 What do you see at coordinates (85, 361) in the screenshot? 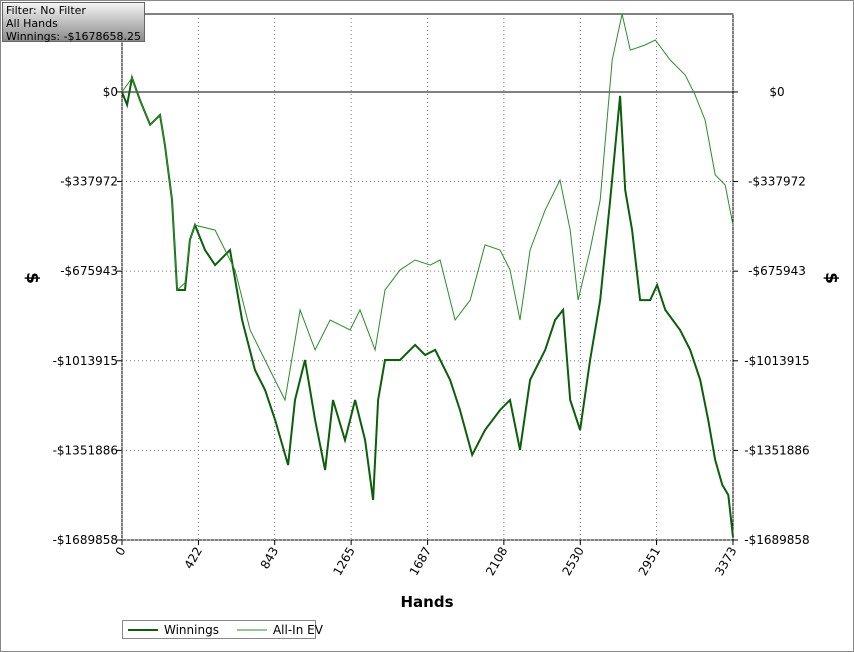
I see `y-tick-label: -$1013915` at bounding box center [85, 361].